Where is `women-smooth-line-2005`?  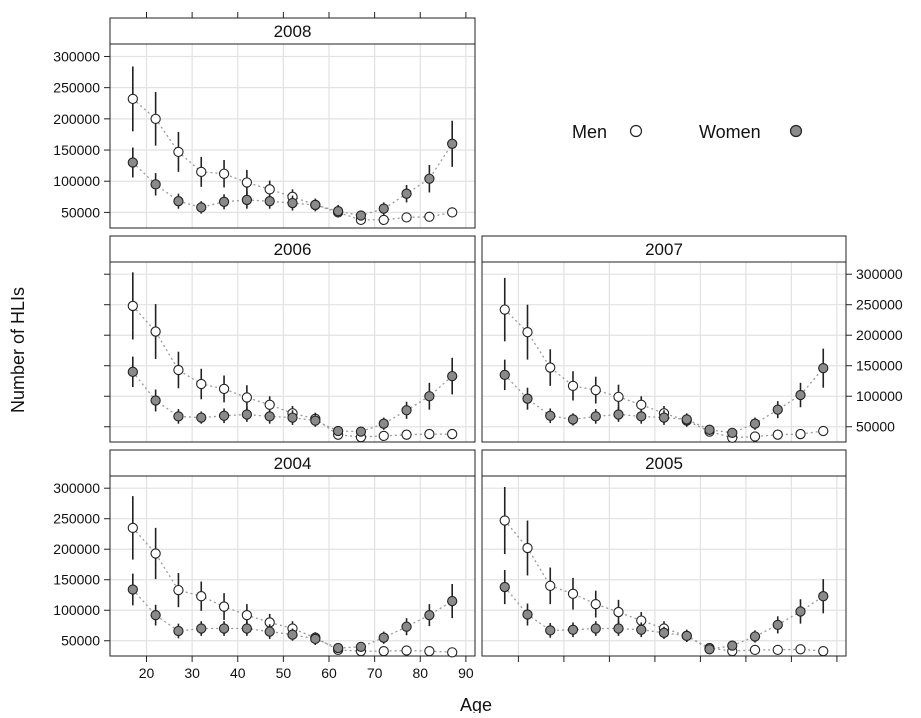
women-smooth-line-2005 is located at coordinates (664, 618).